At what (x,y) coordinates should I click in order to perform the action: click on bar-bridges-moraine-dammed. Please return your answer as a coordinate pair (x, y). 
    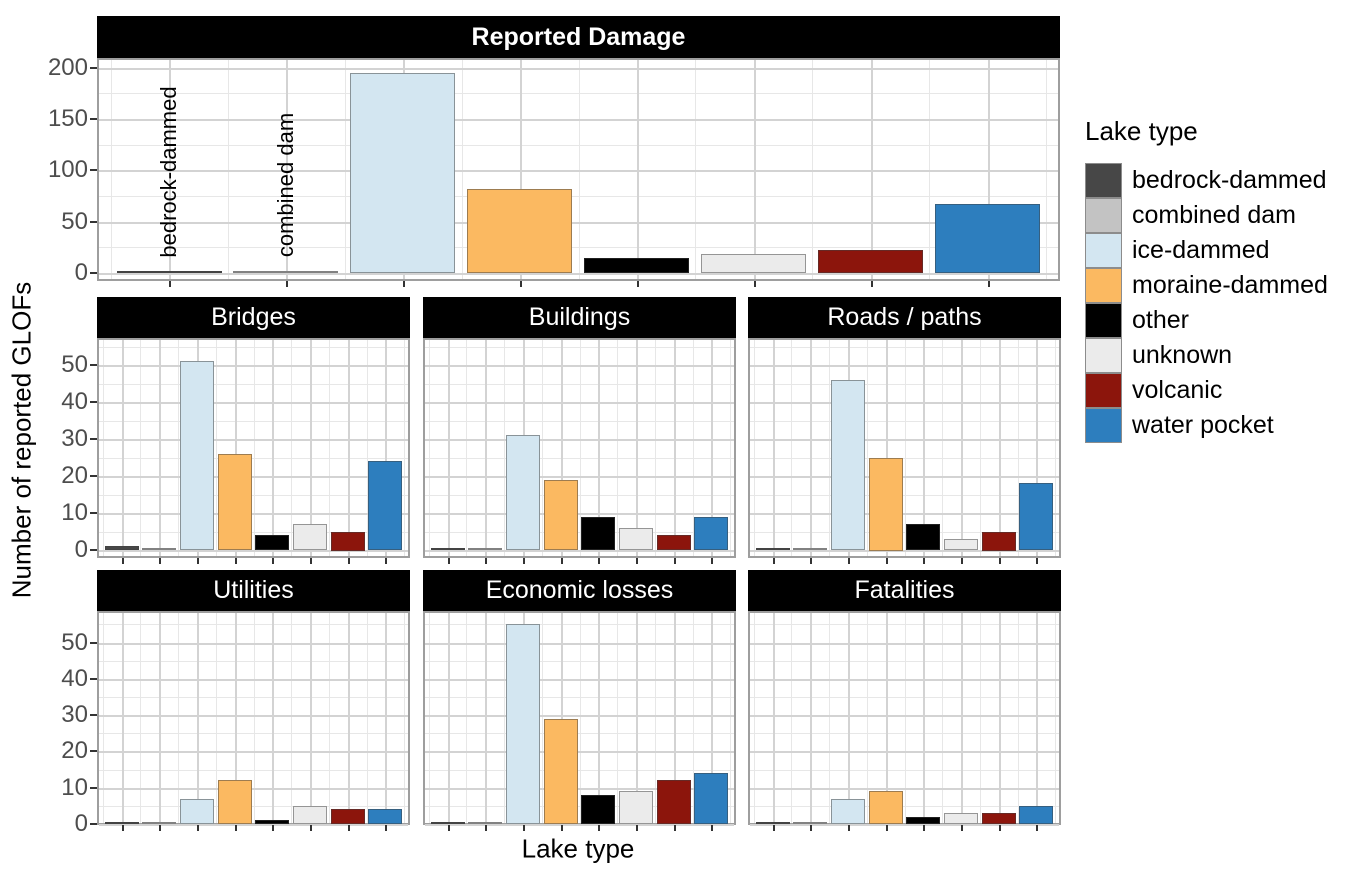
    Looking at the image, I should click on (235, 502).